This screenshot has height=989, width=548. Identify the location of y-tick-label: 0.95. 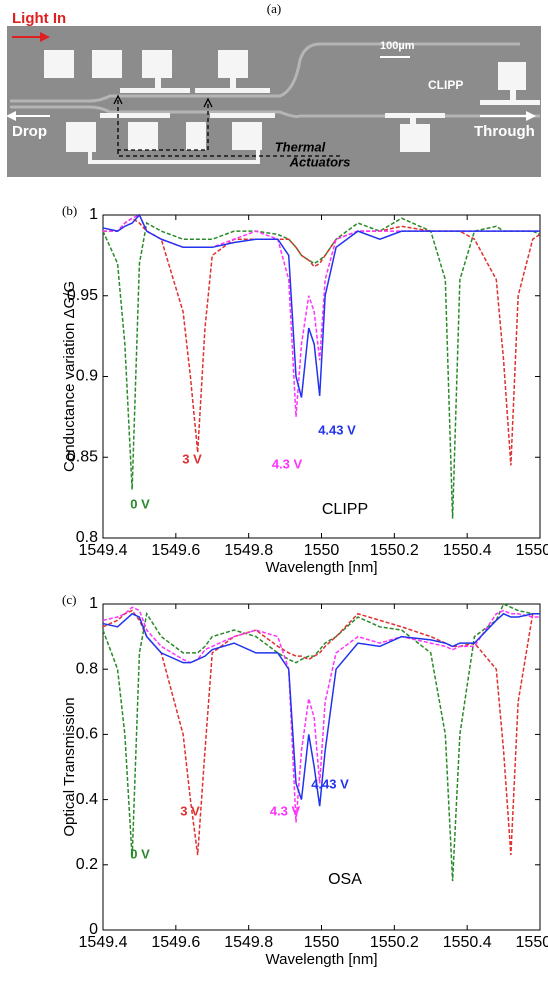
(82, 295).